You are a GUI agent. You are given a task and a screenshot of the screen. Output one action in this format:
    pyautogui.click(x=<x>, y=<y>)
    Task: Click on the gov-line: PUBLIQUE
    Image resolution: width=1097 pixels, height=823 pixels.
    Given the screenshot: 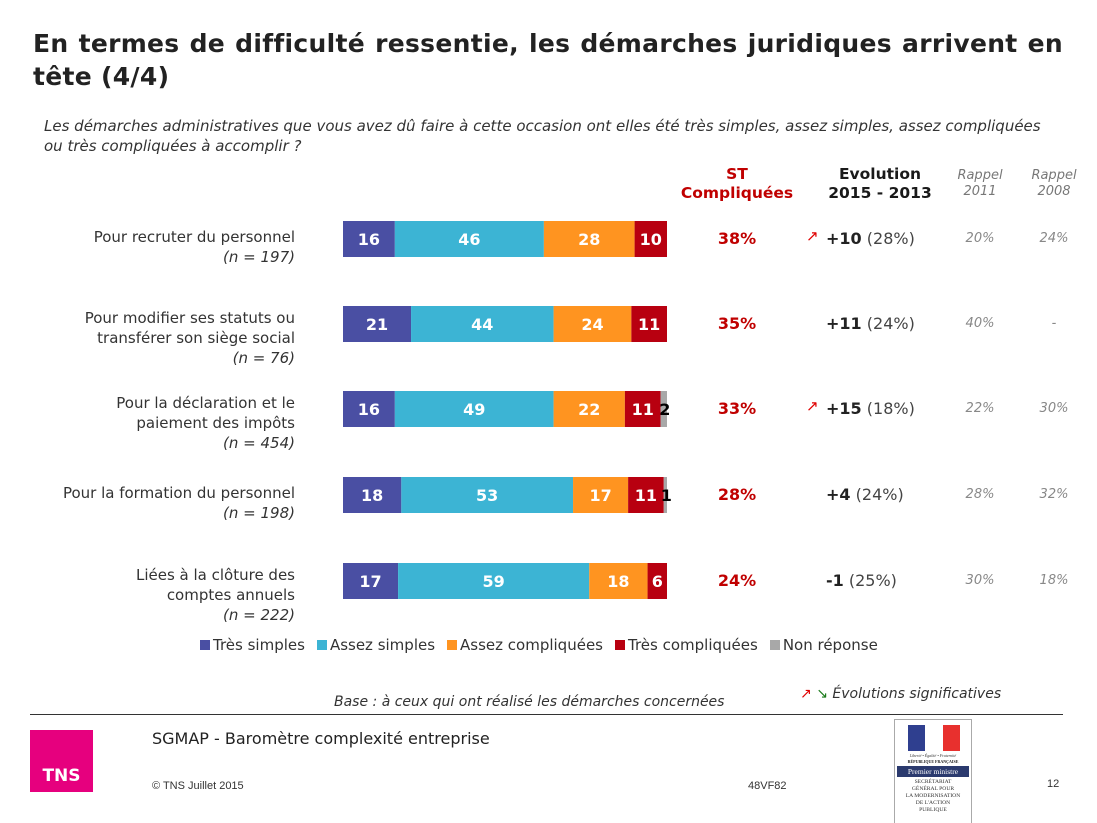 What is the action you would take?
    pyautogui.click(x=933, y=810)
    